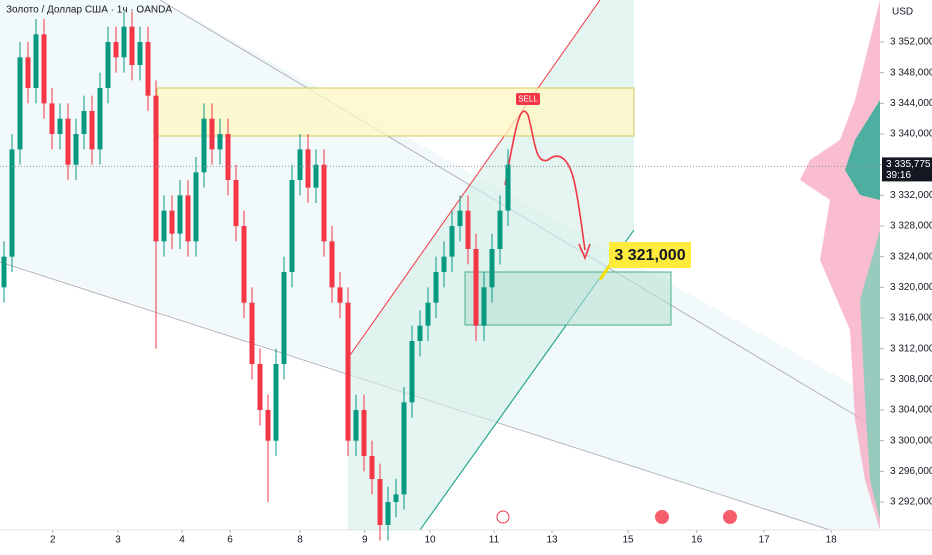 This screenshot has width=932, height=555. Describe the element at coordinates (911, 379) in the screenshot. I see `y-tick-label: 3 308,000` at that location.